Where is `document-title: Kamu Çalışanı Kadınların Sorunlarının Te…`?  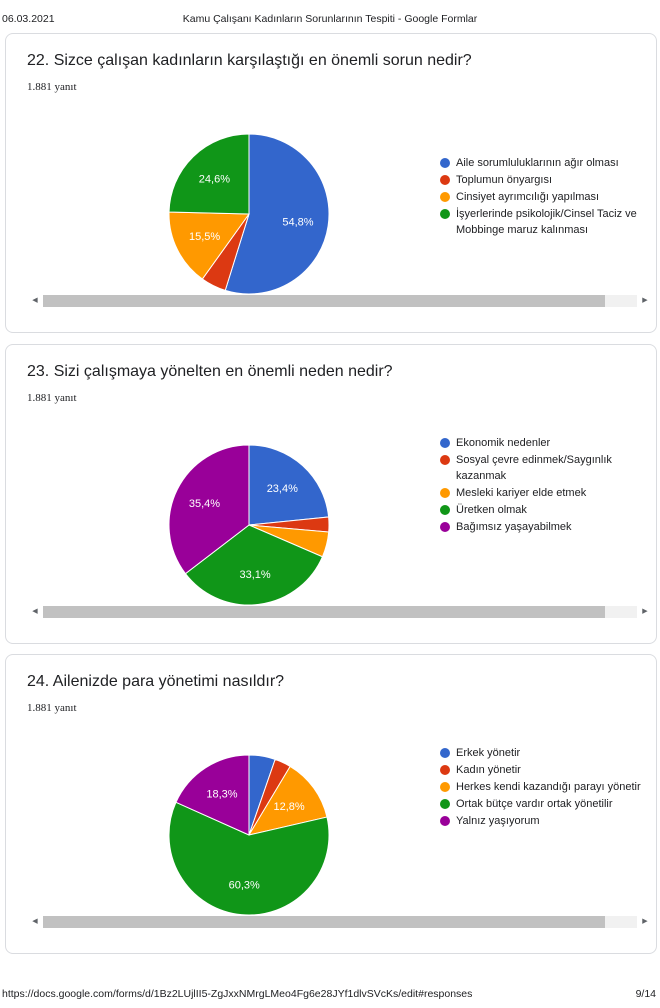
document-title: Kamu Çalışanı Kadınların Sorunlarının Te… is located at coordinates (330, 19).